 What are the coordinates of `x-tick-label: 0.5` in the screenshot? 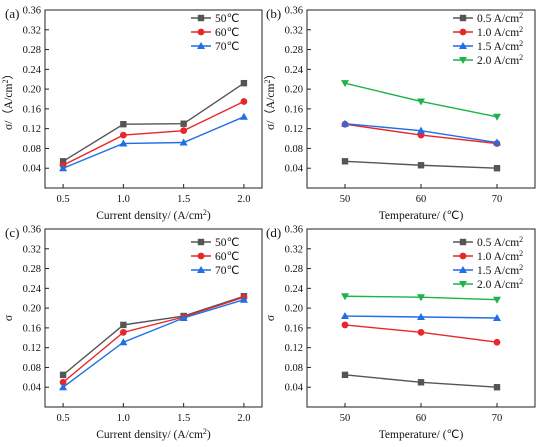 It's located at (63, 418).